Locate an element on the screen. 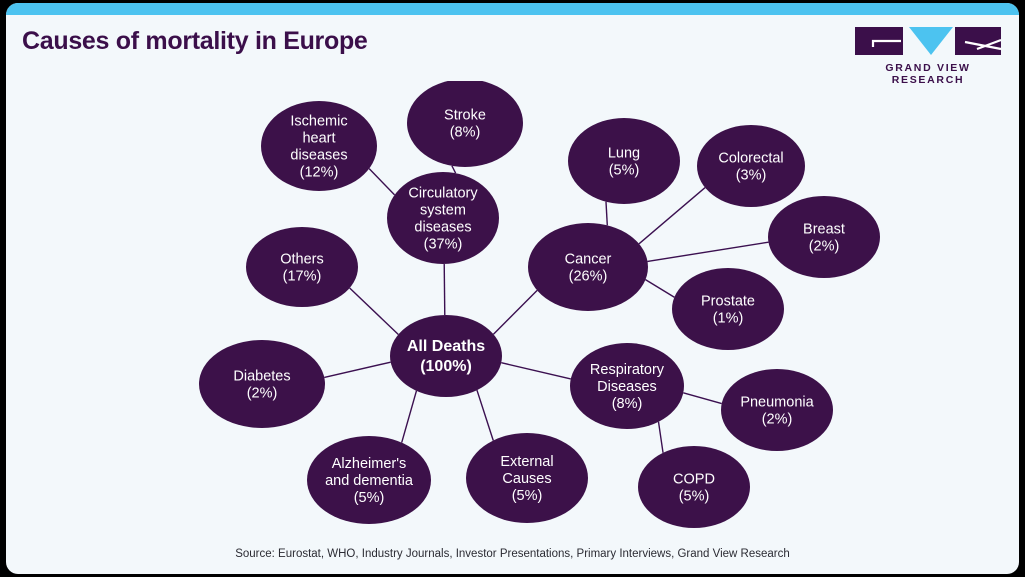 This screenshot has width=1025, height=577. node-label-all_deaths-line-0: All Deaths is located at coordinates (446, 346).